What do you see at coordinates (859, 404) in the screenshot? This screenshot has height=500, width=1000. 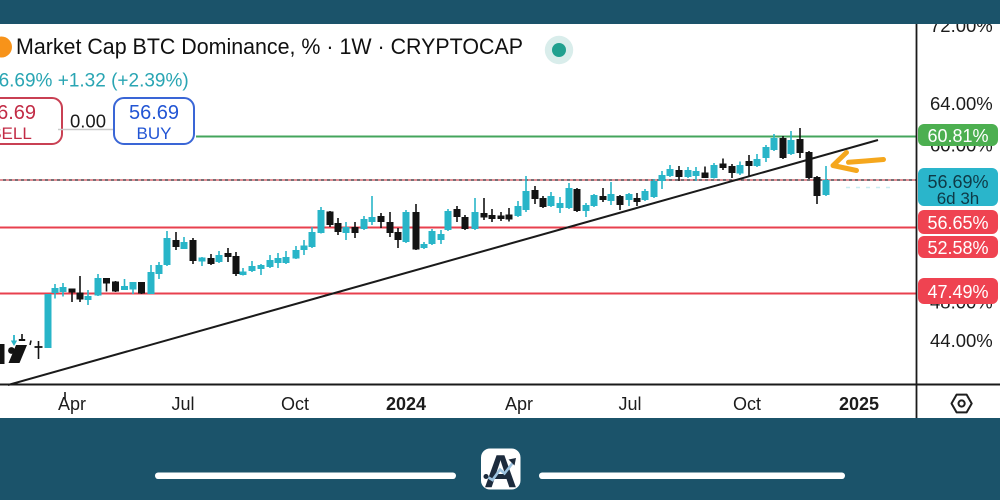 I see `svg-text: 2025` at bounding box center [859, 404].